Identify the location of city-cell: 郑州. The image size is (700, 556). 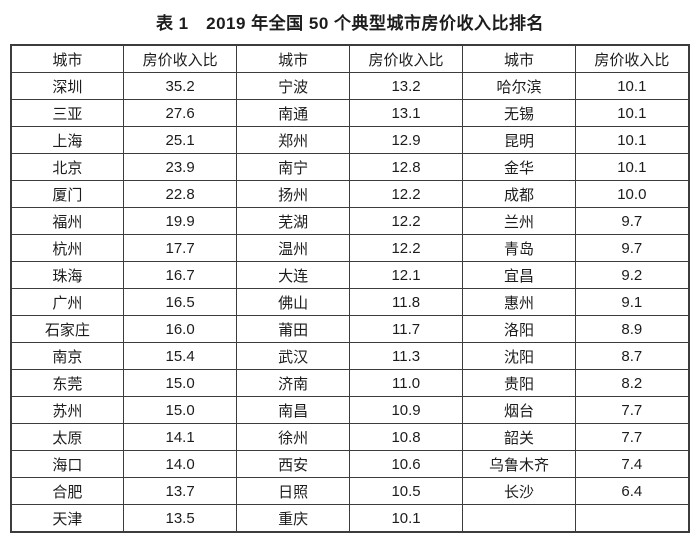
(293, 140).